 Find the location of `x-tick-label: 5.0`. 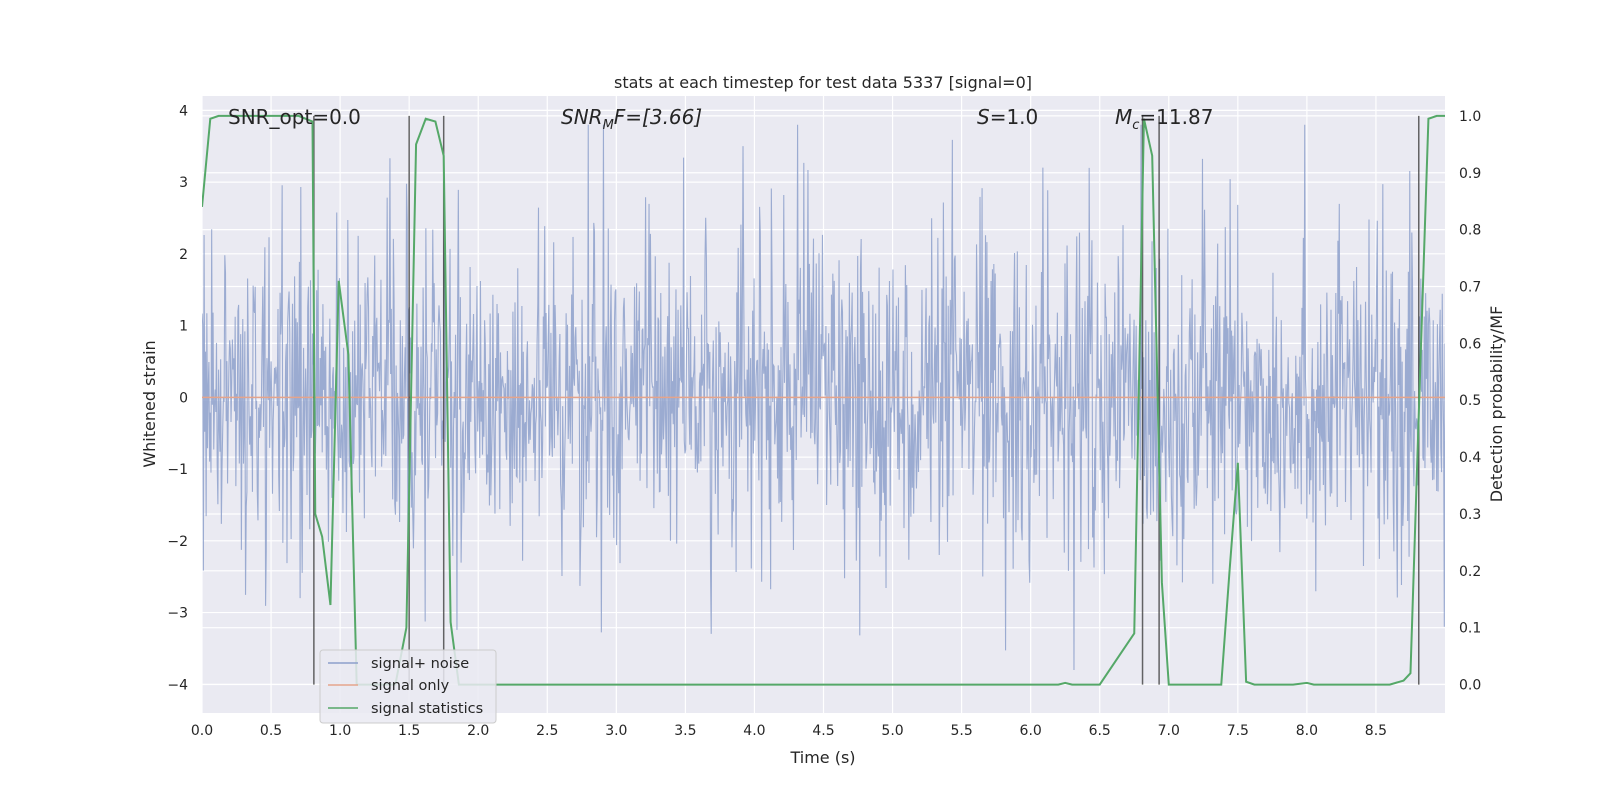

x-tick-label: 5.0 is located at coordinates (892, 731).